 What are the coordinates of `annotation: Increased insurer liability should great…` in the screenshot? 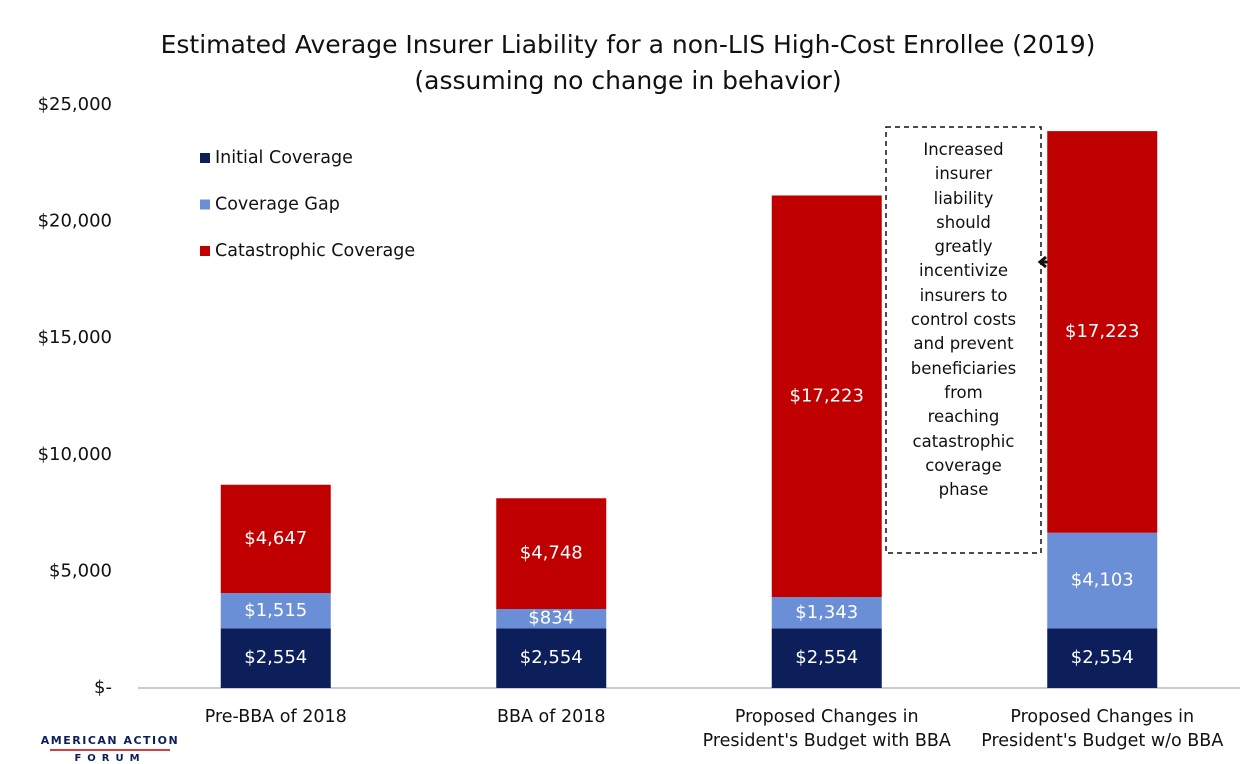 It's located at (963, 320).